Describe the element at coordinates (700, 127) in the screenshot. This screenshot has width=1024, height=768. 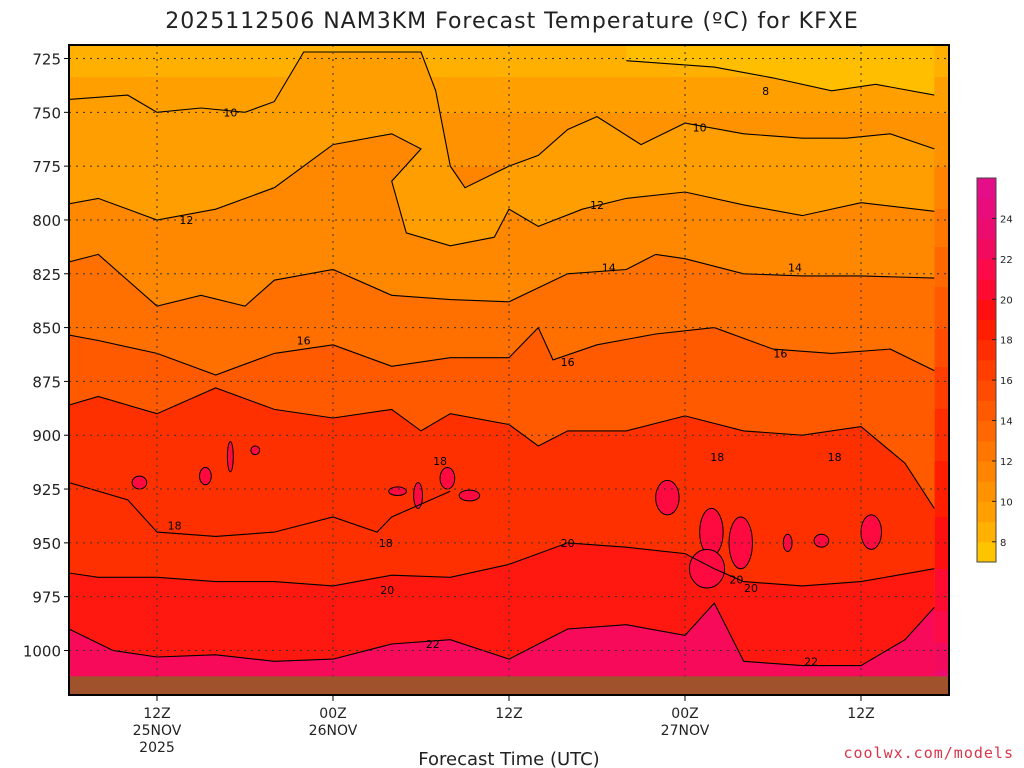
I see `contour-label: 10` at that location.